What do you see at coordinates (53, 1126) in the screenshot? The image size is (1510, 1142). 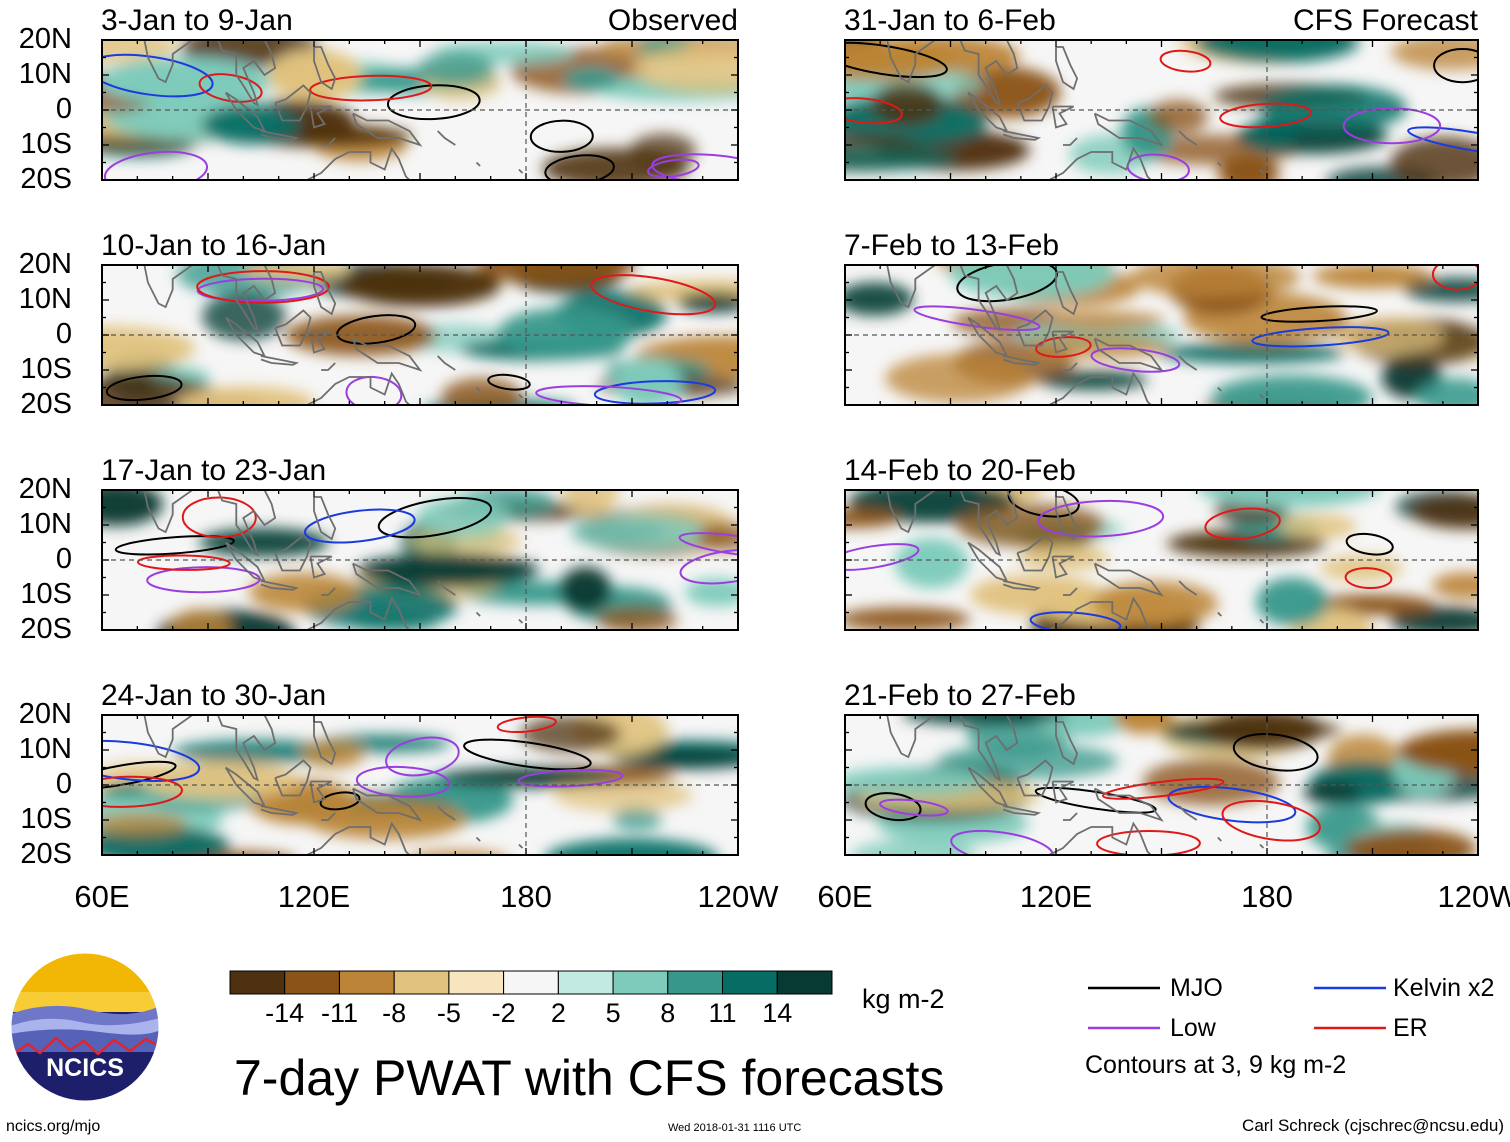 I see `website-link: ncics.org/mjo` at bounding box center [53, 1126].